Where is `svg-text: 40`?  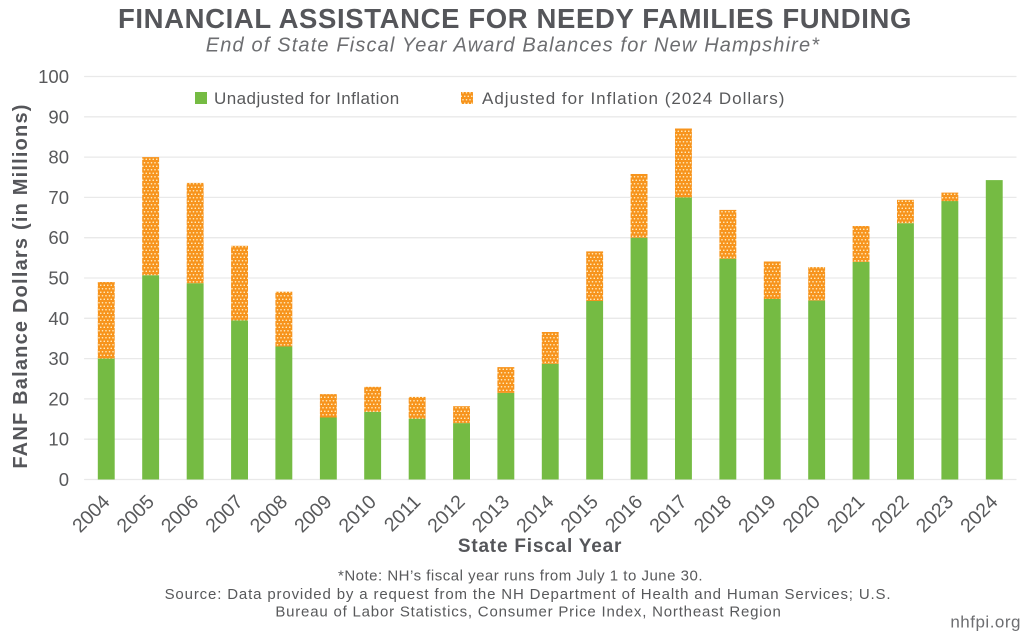 svg-text: 40 is located at coordinates (58, 318).